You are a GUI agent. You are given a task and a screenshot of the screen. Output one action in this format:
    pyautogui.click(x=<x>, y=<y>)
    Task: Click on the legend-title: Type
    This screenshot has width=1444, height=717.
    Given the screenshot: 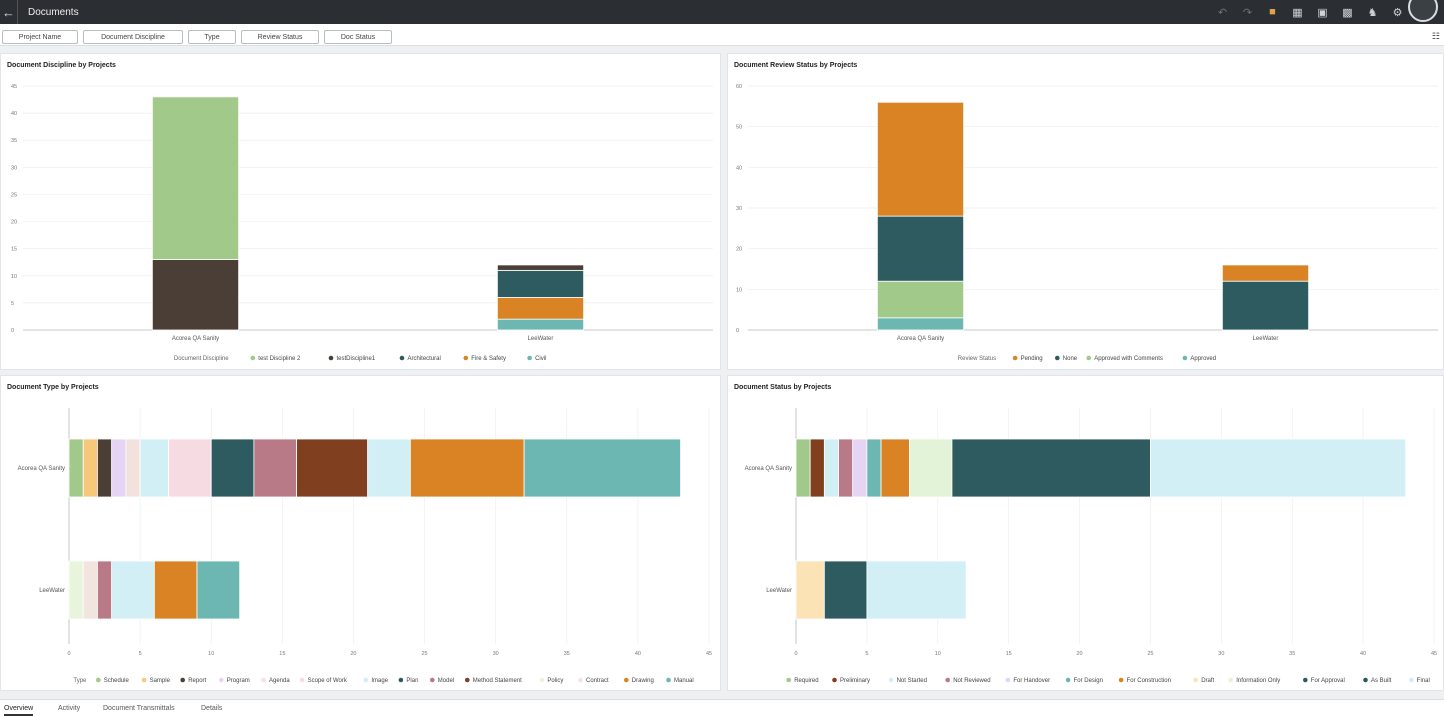 What is the action you would take?
    pyautogui.click(x=80, y=681)
    